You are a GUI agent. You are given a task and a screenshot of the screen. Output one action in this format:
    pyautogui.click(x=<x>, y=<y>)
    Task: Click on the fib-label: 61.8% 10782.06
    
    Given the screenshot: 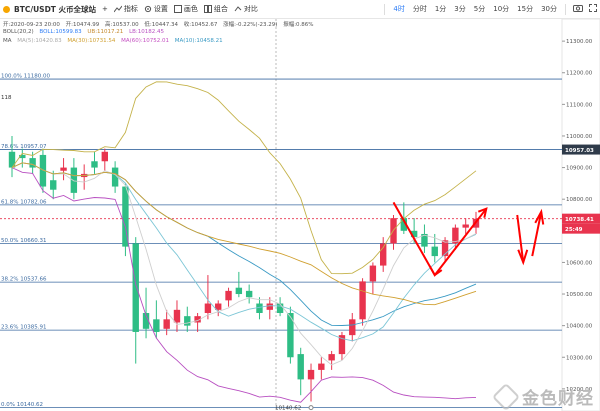 What is the action you would take?
    pyautogui.click(x=24, y=202)
    